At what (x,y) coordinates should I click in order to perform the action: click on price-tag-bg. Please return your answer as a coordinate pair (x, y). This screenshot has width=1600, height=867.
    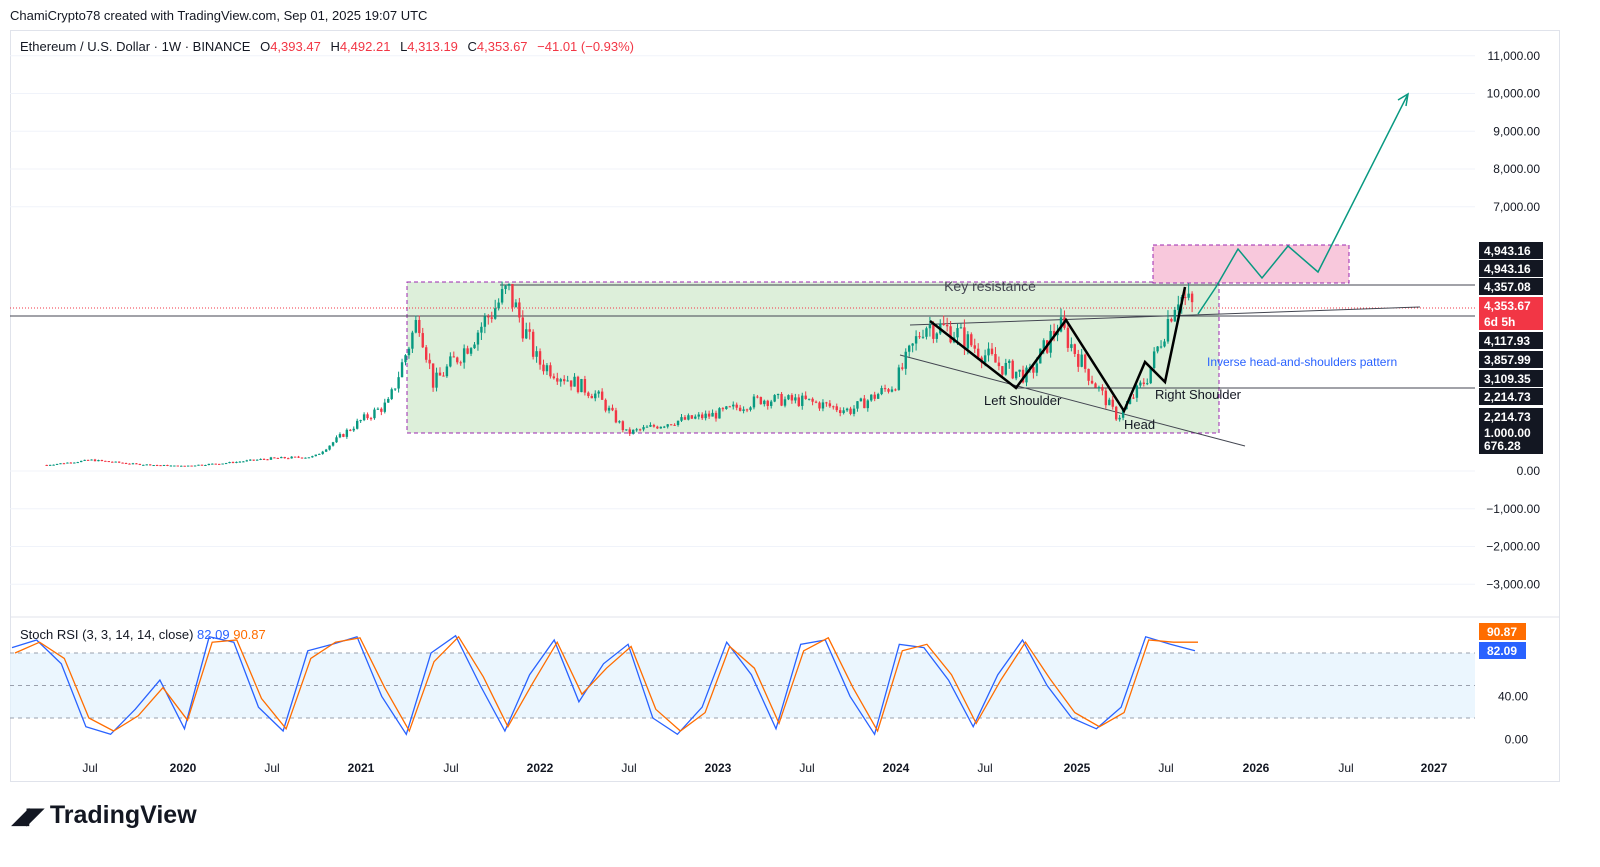
    Looking at the image, I should click on (1511, 268).